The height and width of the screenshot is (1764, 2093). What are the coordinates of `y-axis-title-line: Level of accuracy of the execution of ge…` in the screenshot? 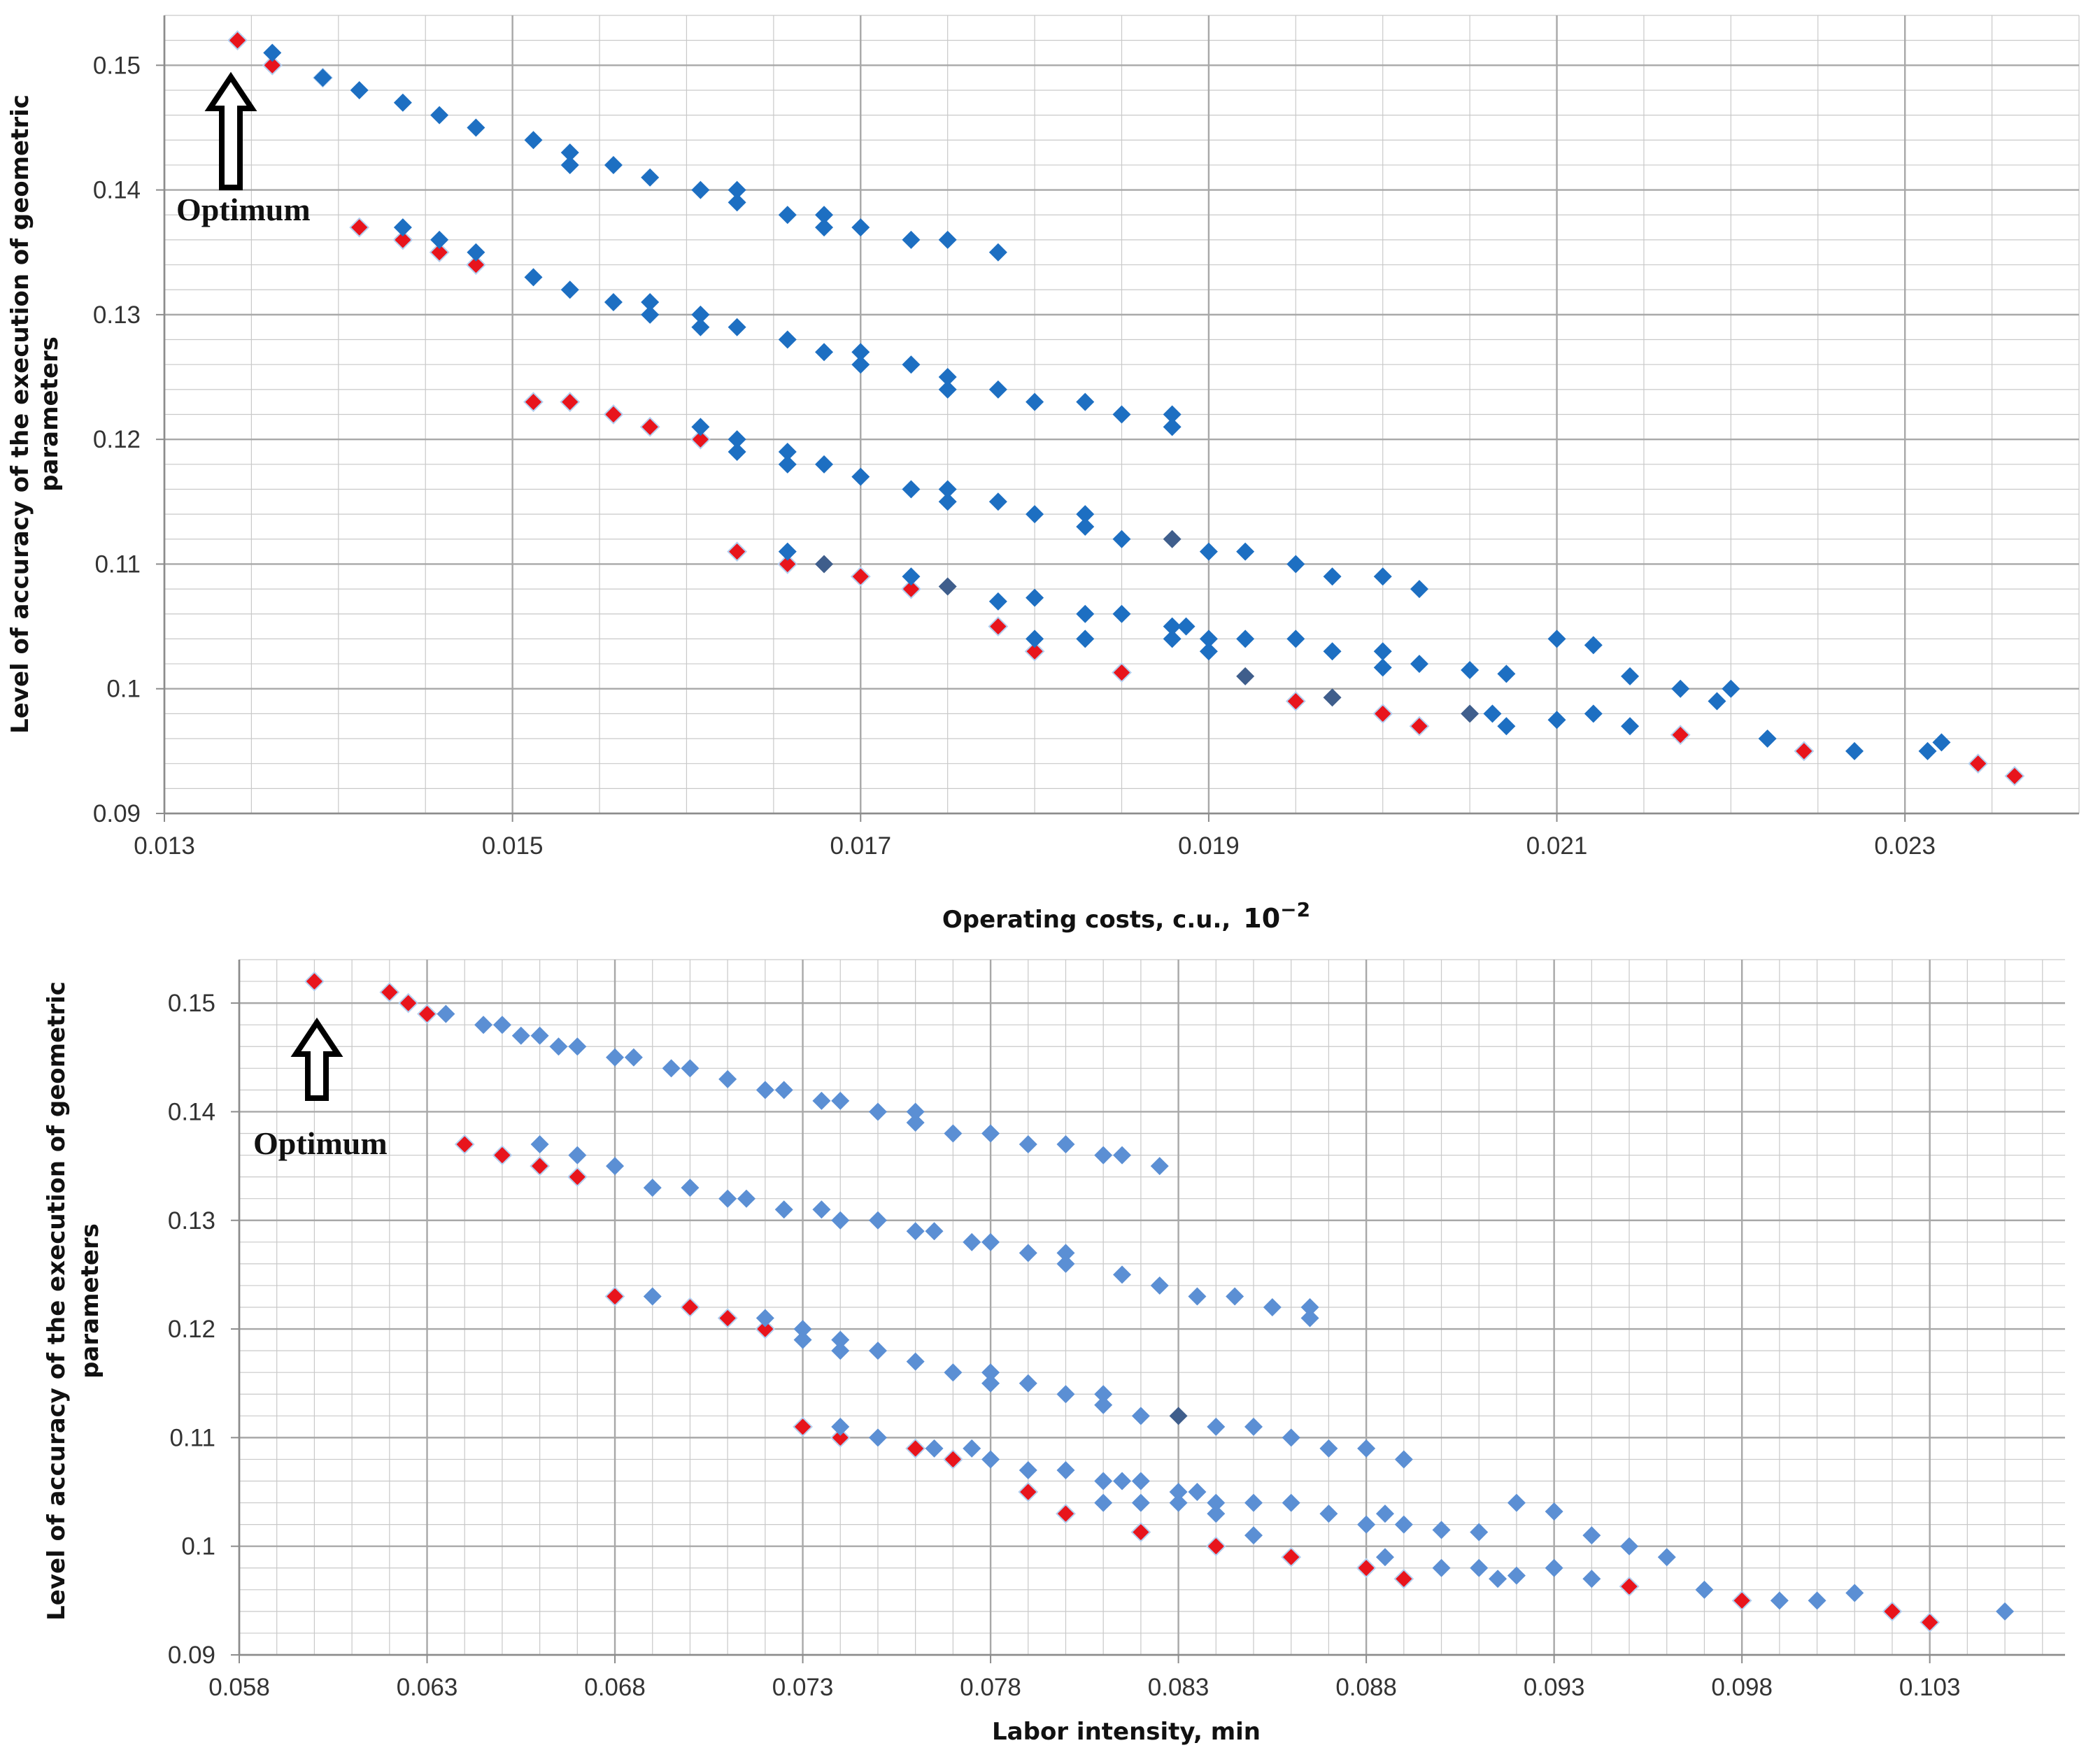 It's located at (57, 1301).